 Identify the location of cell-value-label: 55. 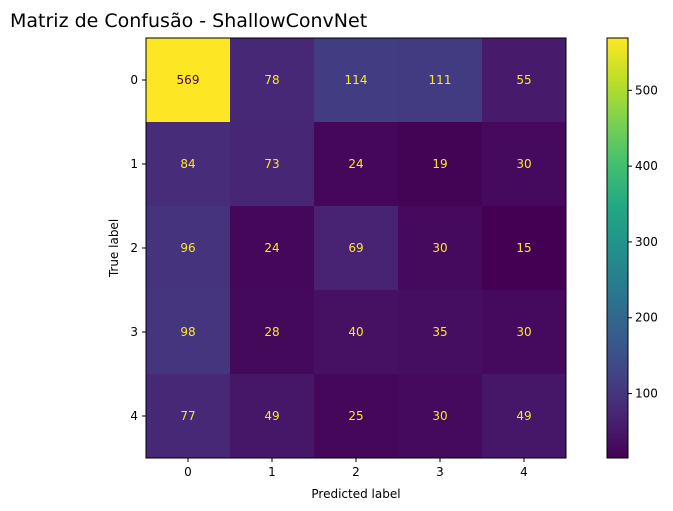
(523, 80).